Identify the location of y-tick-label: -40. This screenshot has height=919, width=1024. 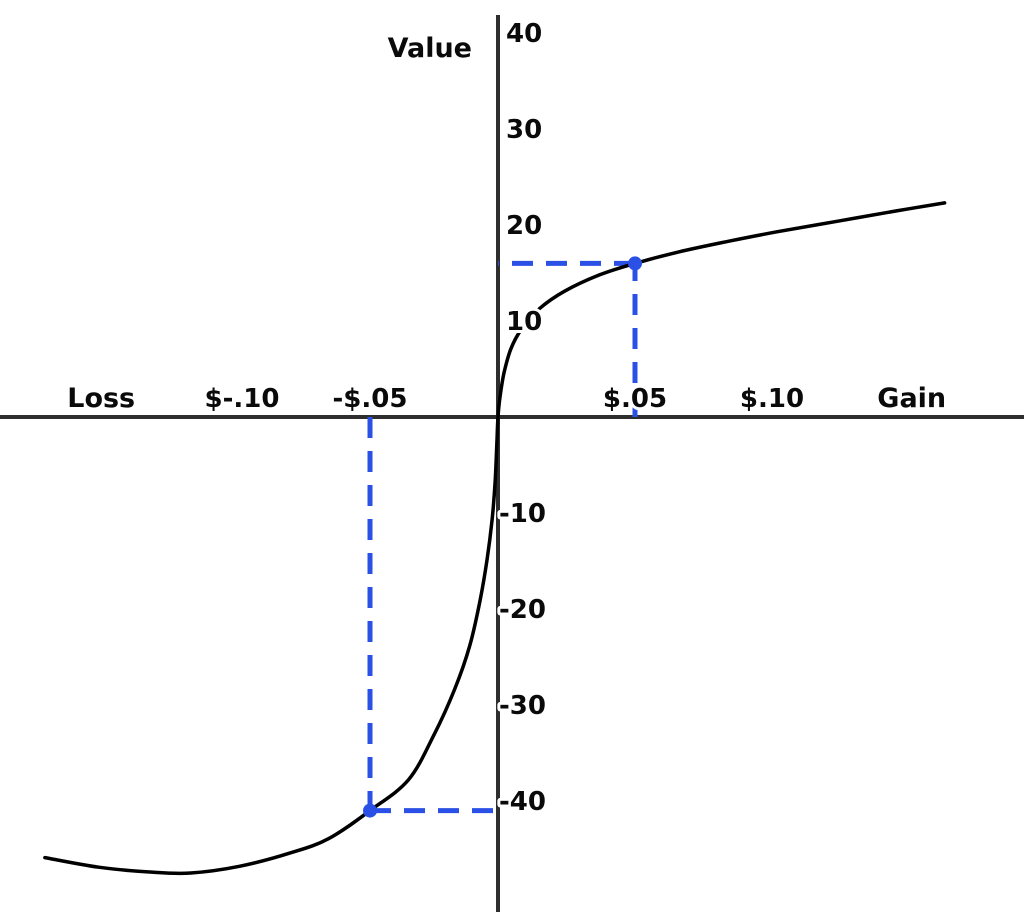
(522, 802).